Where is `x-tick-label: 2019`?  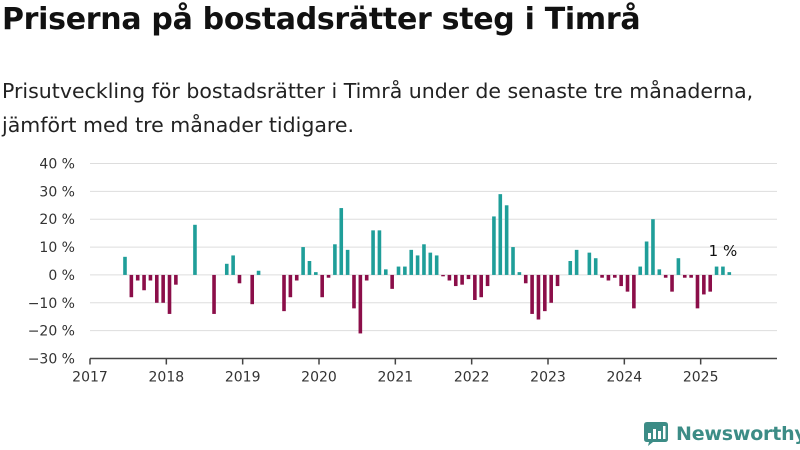
x-tick-label: 2019 is located at coordinates (243, 378).